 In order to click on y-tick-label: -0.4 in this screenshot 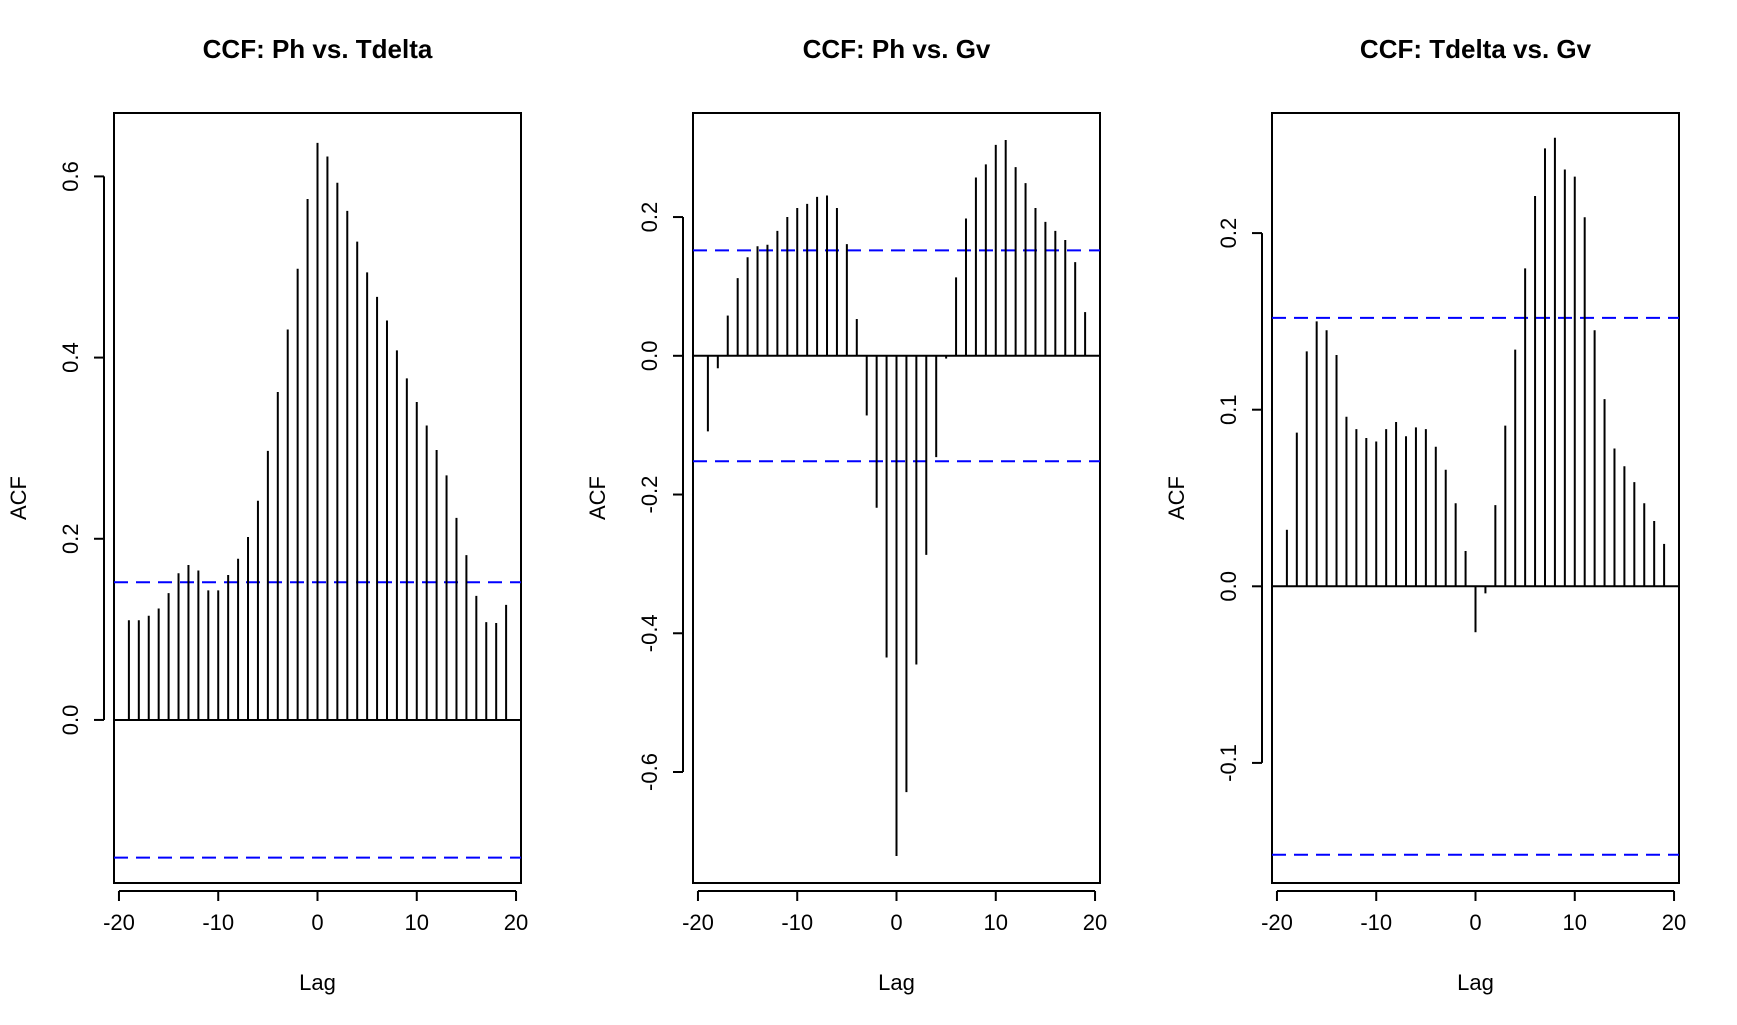, I will do `click(649, 633)`.